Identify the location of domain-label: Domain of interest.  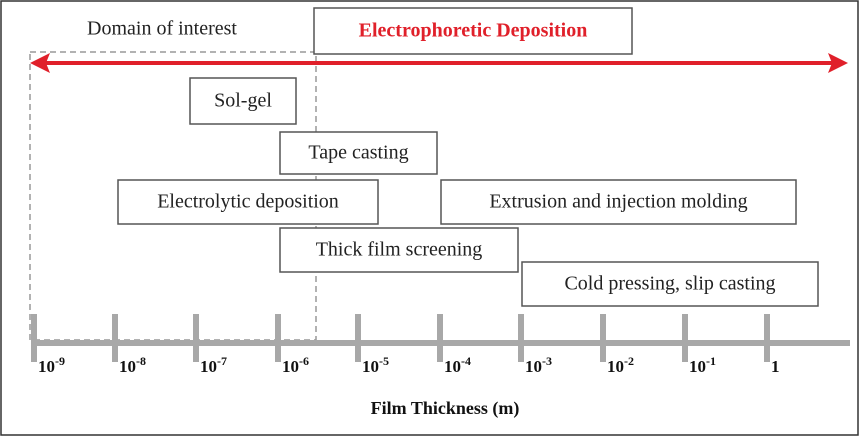
(162, 29).